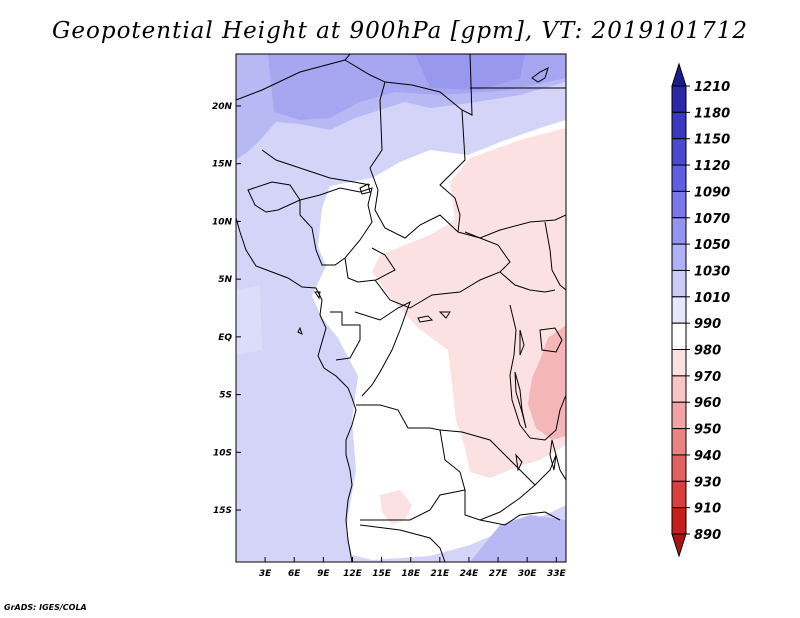 This screenshot has height=618, width=800. Describe the element at coordinates (707, 351) in the screenshot. I see `colorbar-label: 980` at that location.